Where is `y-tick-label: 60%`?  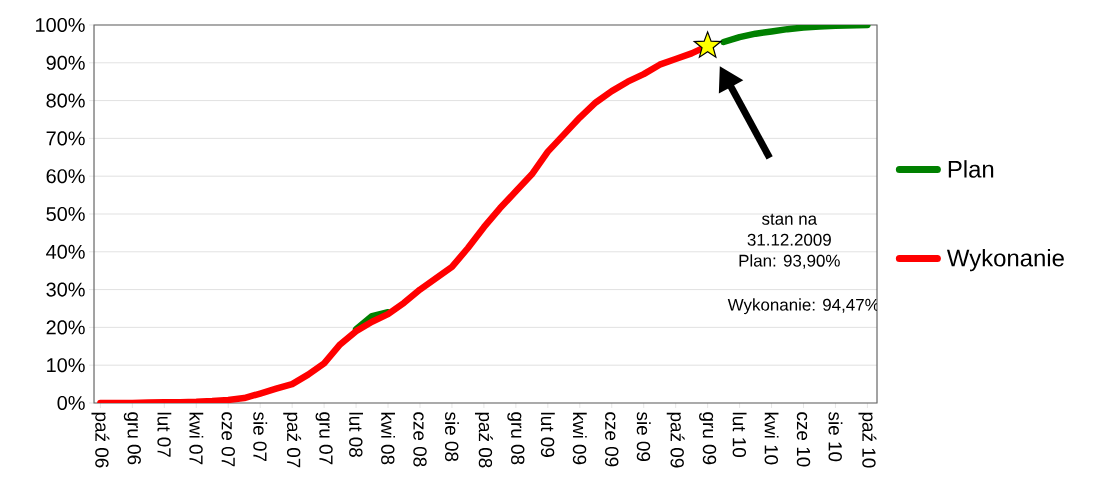 y-tick-label: 60% is located at coordinates (65, 176).